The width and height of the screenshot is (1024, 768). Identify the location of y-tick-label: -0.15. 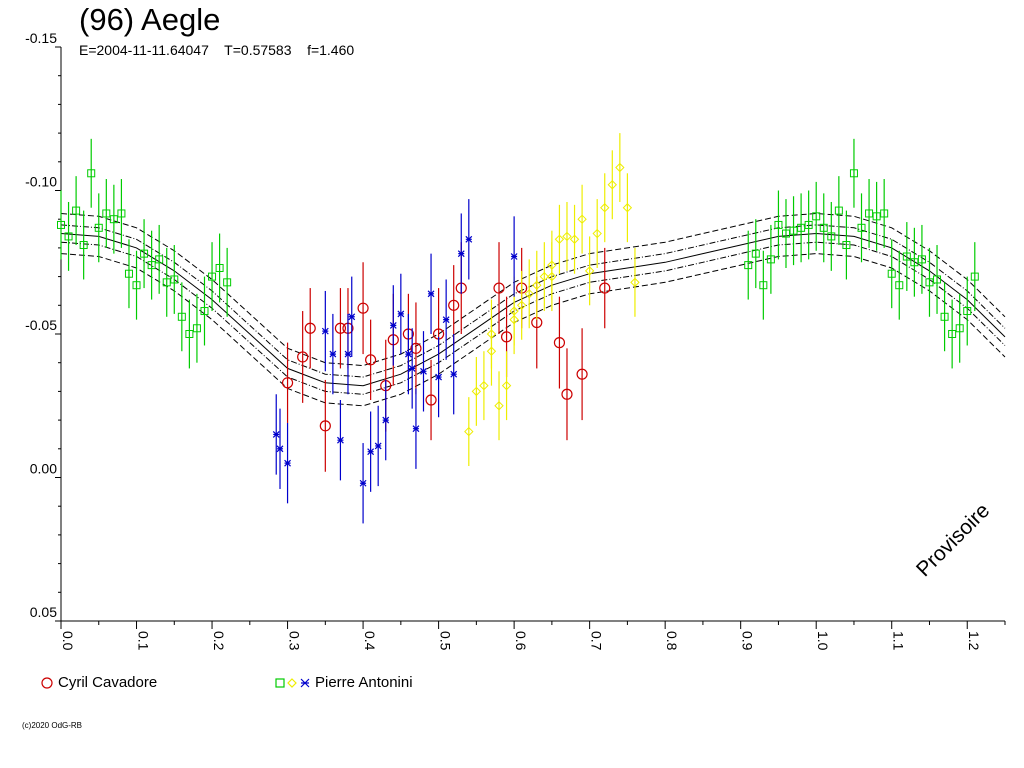
(41, 38).